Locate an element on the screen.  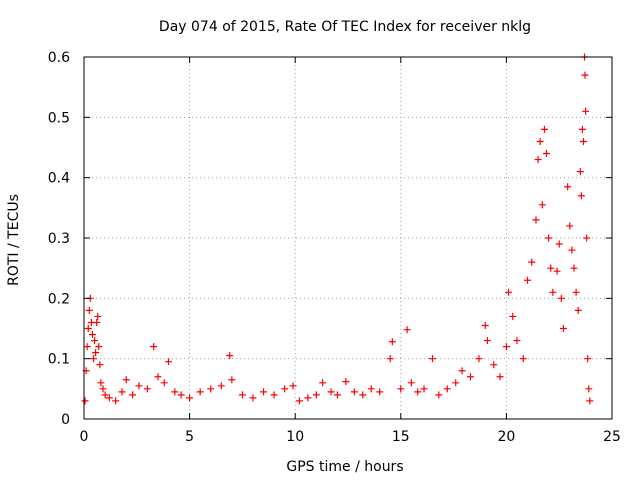
y-tick-label: 0.3 is located at coordinates (59, 239).